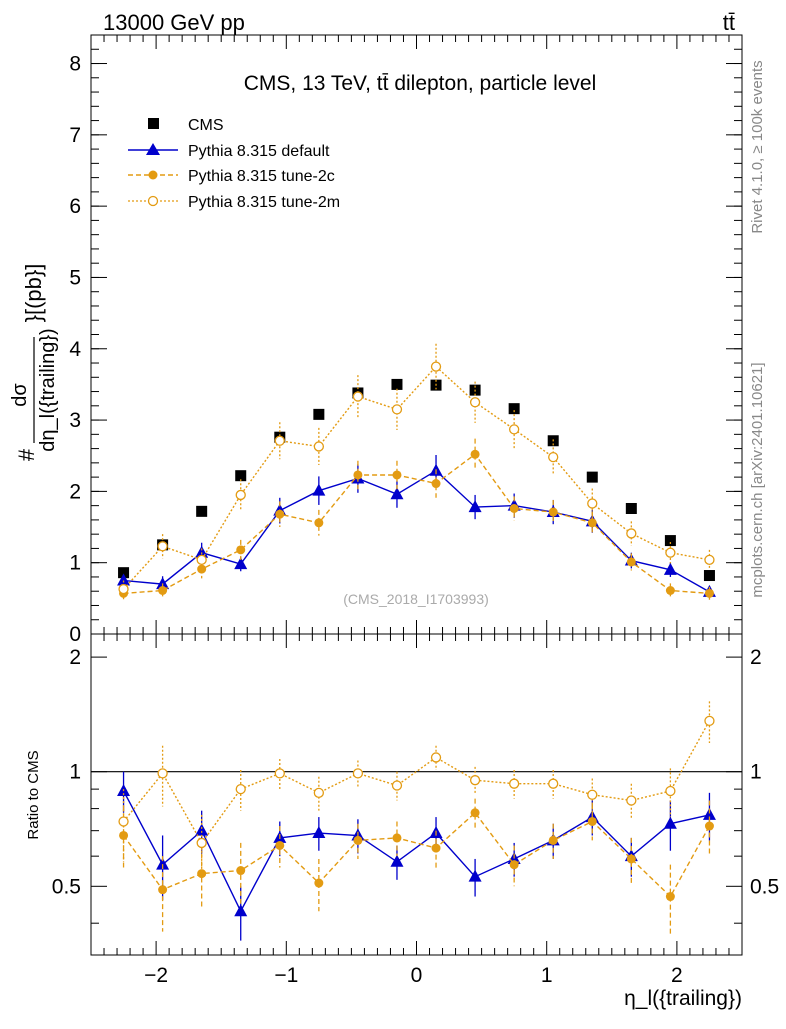 The image size is (786, 1029). I want to click on series-line-tune2c, so click(417, 854).